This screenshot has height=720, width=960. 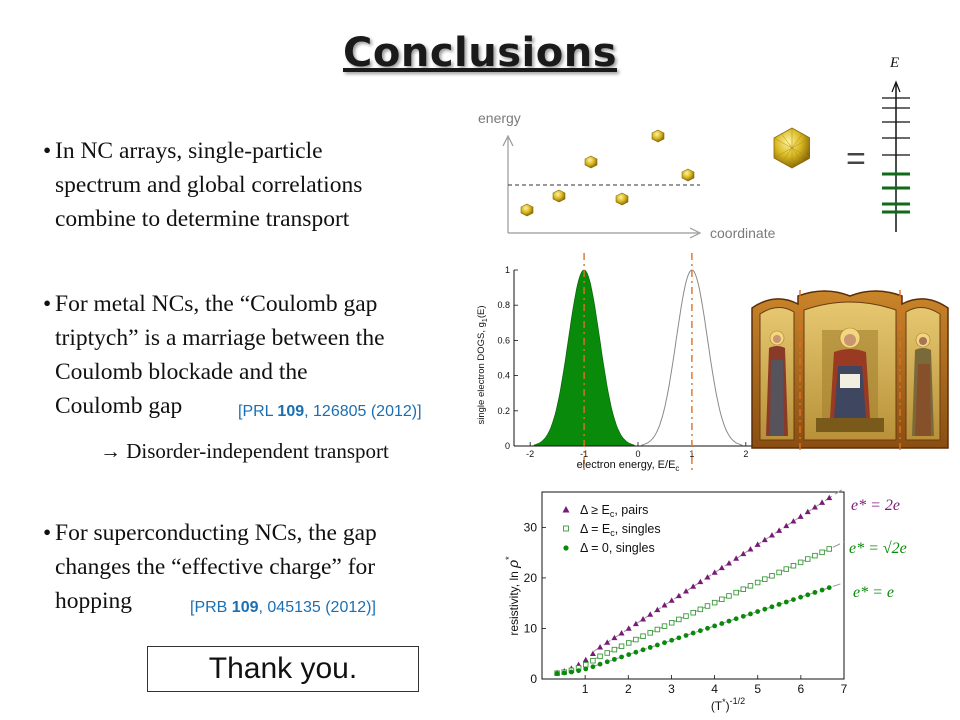 I want to click on resistivity-xlabel: (T*)-1/2, so click(x=728, y=704).